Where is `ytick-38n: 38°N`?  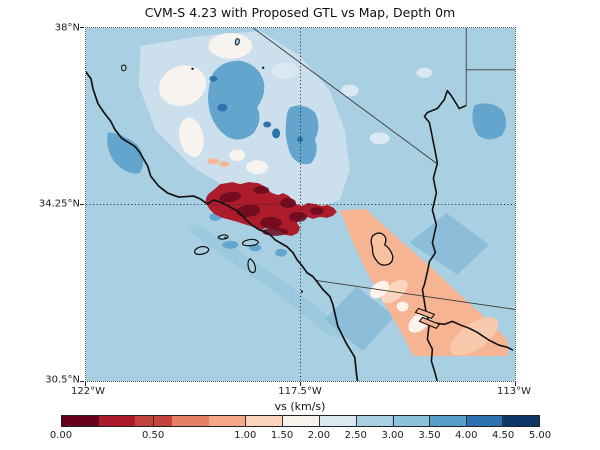 ytick-38n: 38°N is located at coordinates (67, 28).